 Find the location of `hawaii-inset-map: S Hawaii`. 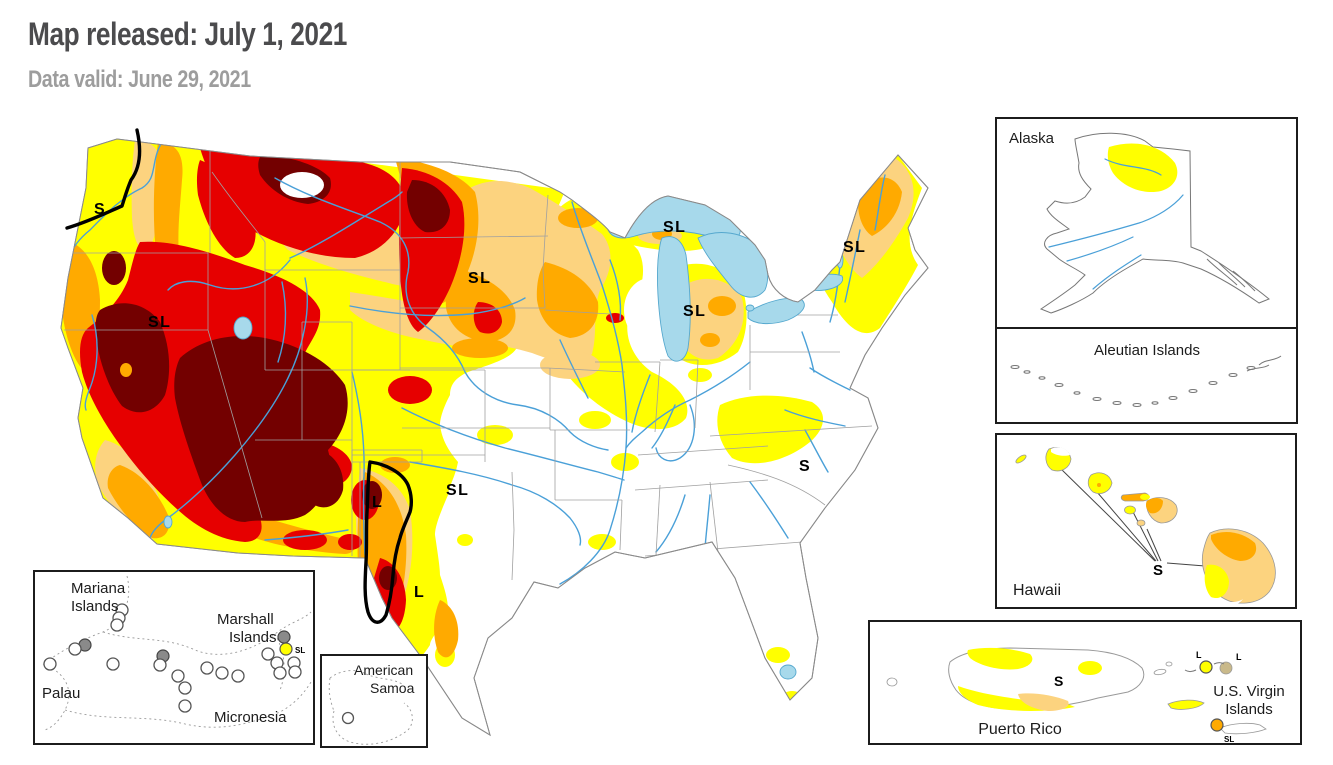

hawaii-inset-map: S Hawaii is located at coordinates (1144, 526).